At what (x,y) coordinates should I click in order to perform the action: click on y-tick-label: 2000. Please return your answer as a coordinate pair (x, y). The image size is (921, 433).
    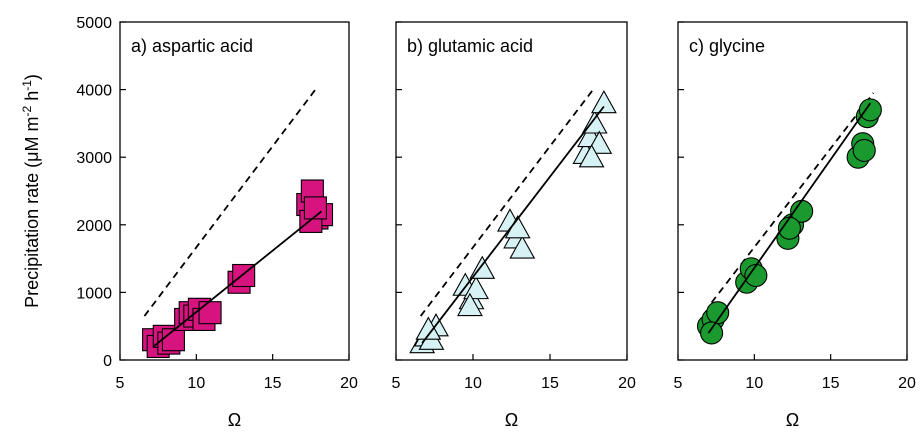
    Looking at the image, I should click on (94, 226).